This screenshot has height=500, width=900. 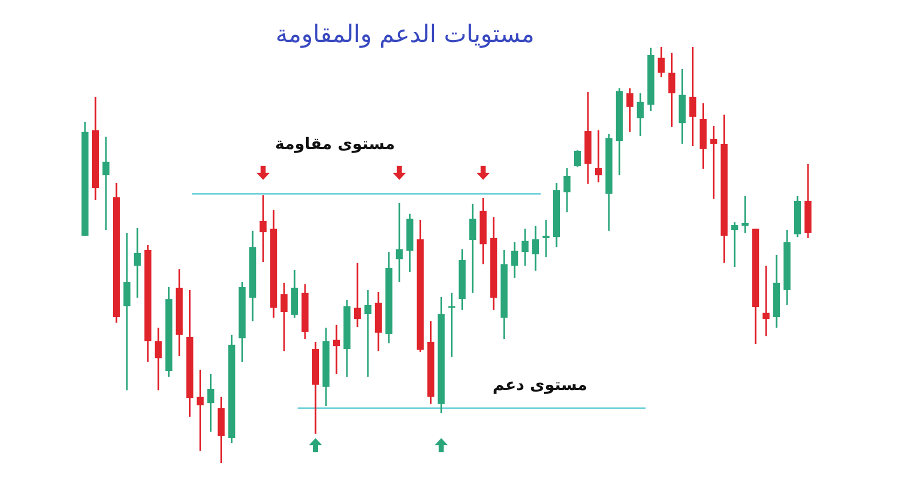 I want to click on ref-line-label: مستوى مقاومة, so click(x=335, y=143).